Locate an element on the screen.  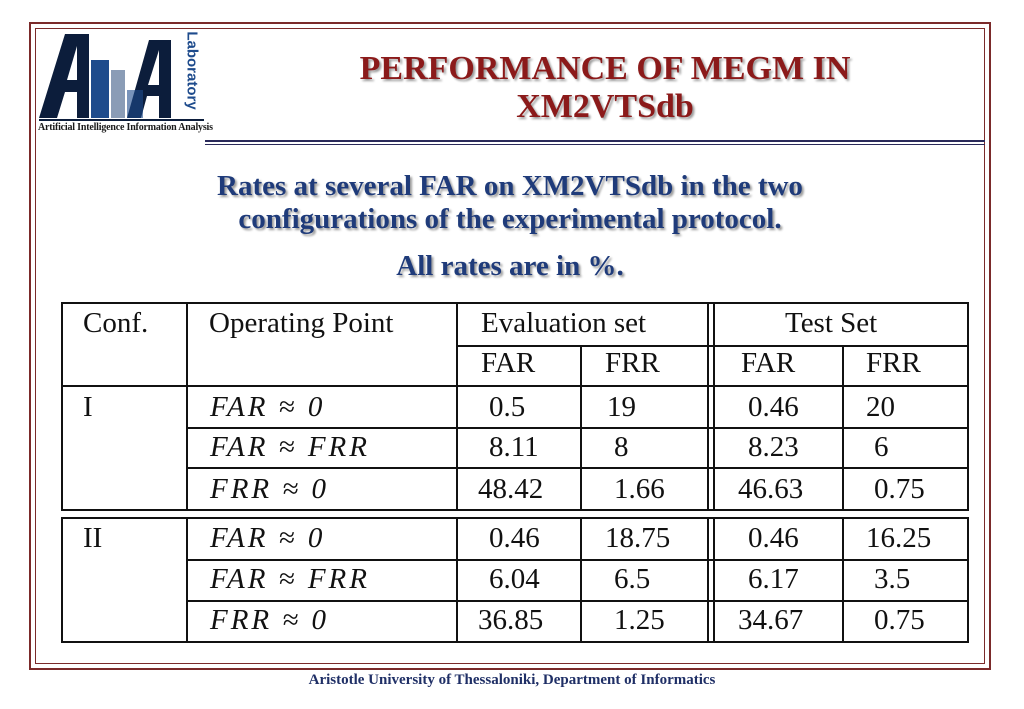
header-conf: Conf. is located at coordinates (116, 323).